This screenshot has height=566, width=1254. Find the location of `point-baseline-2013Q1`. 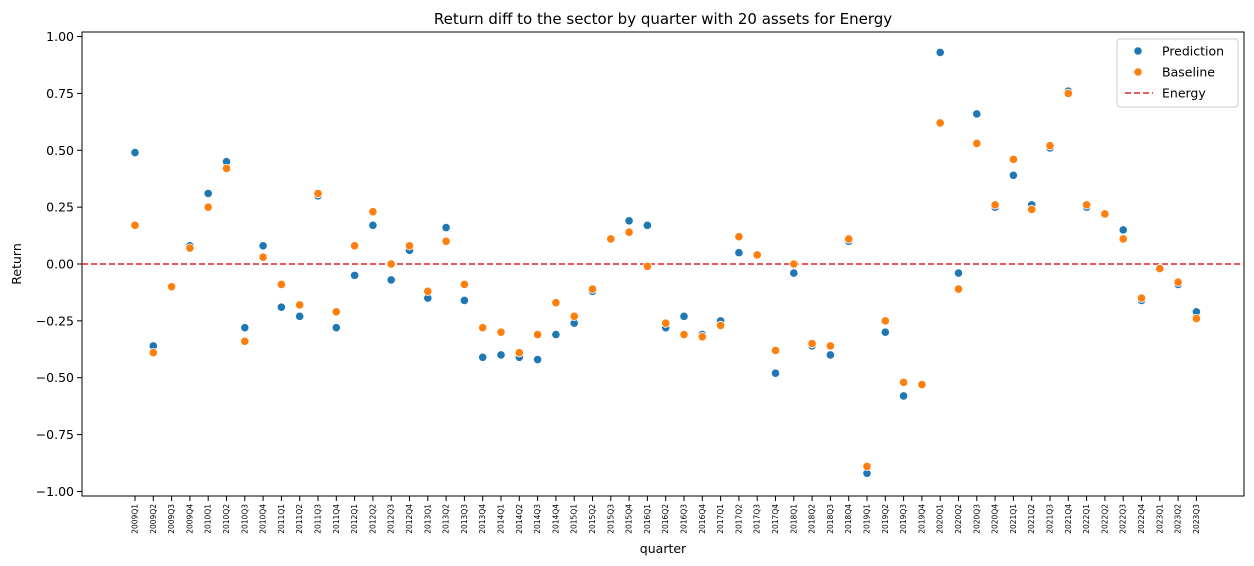

point-baseline-2013Q1 is located at coordinates (428, 291).